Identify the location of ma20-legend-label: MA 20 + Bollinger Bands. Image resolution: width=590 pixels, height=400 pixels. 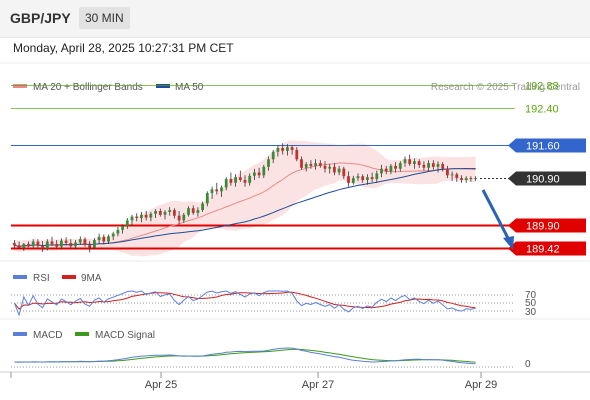
(88, 87).